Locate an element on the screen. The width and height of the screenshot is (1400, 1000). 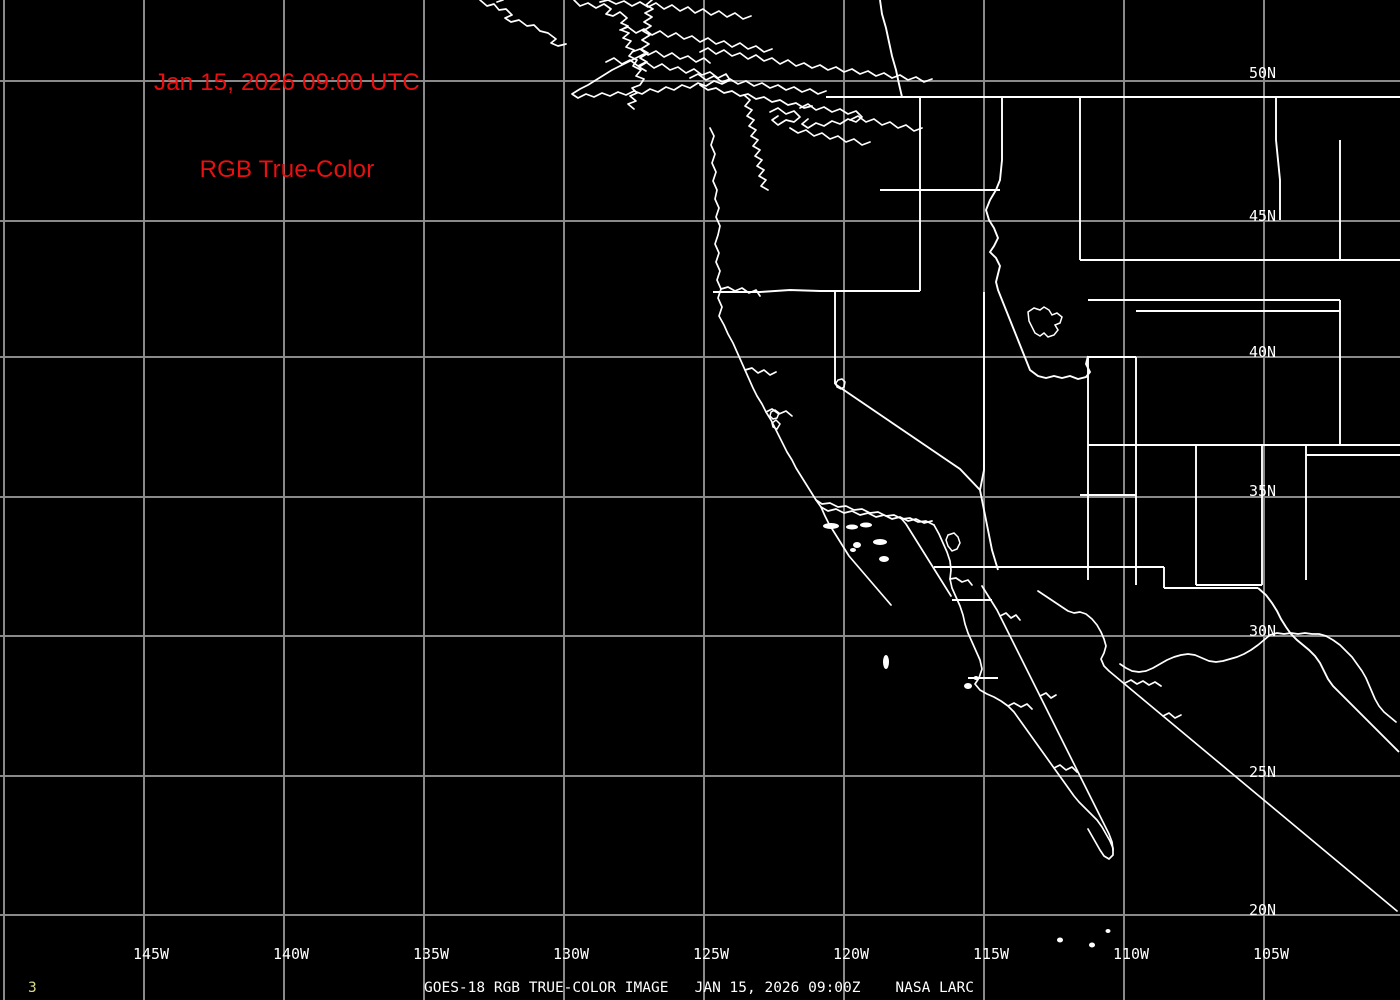
coastline-mexico-mainland is located at coordinates (1217, 751).